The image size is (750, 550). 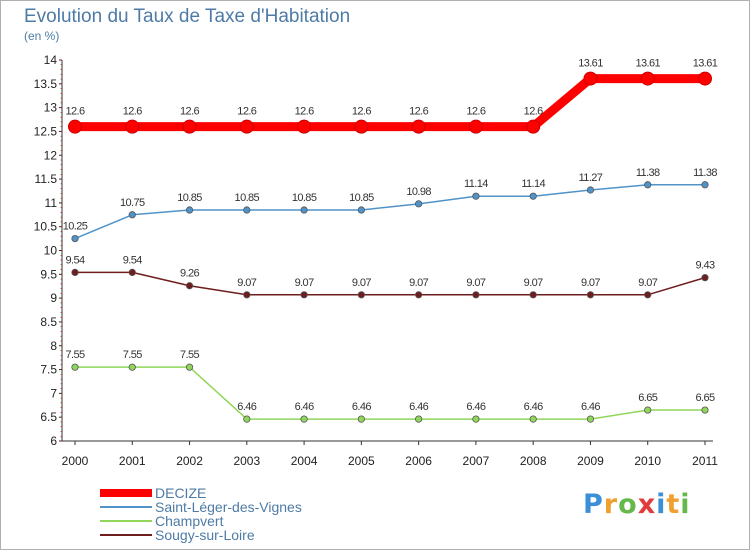 What do you see at coordinates (53, 346) in the screenshot?
I see `y-tick-label: 8` at bounding box center [53, 346].